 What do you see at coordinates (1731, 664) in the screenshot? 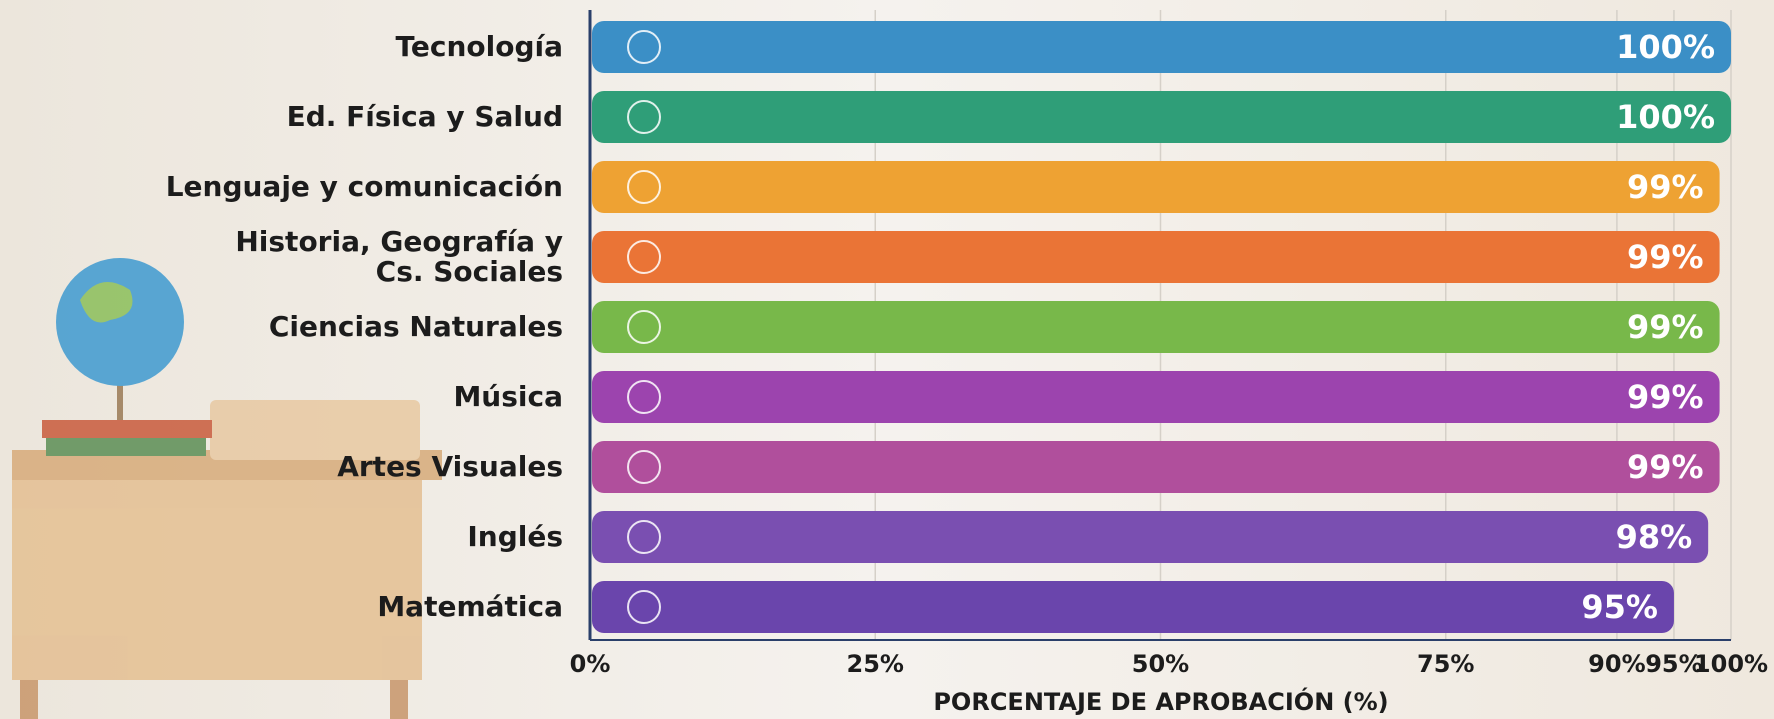
I see `x-tick-label: 100%` at bounding box center [1731, 664].